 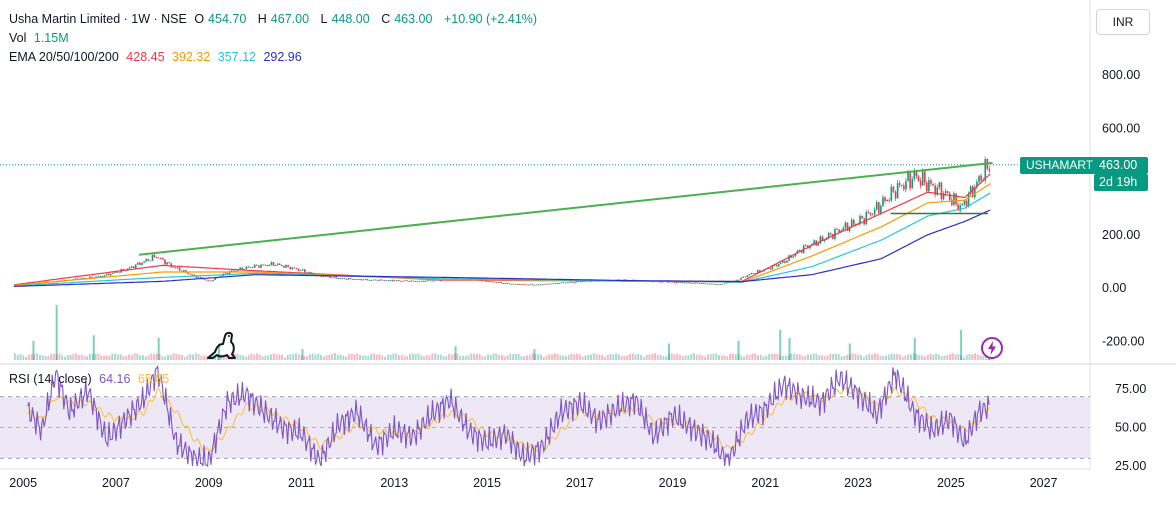 I want to click on time-tick-label: 2025, so click(x=951, y=483).